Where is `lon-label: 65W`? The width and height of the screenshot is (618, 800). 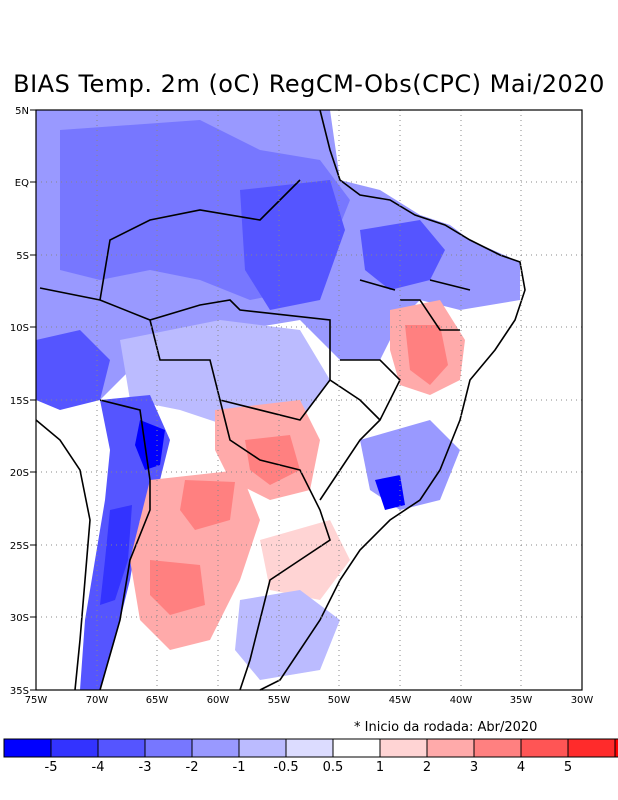
lon-label: 65W is located at coordinates (157, 700).